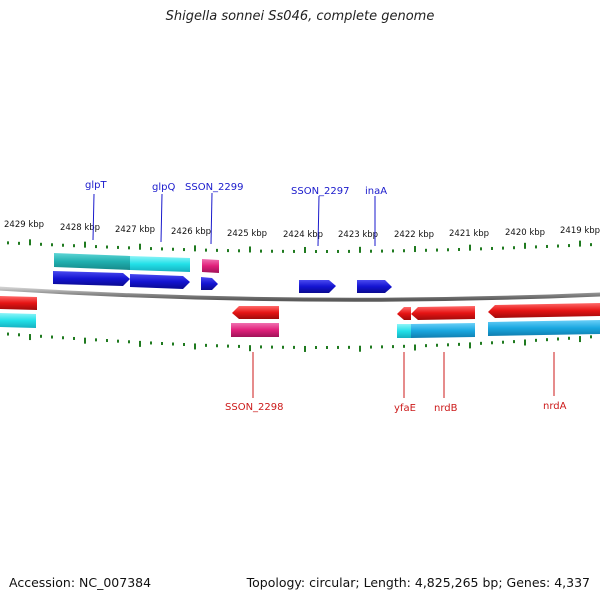 This screenshot has width=600, height=600. What do you see at coordinates (299, 342) in the screenshot?
I see `inner-tick-scale` at bounding box center [299, 342].